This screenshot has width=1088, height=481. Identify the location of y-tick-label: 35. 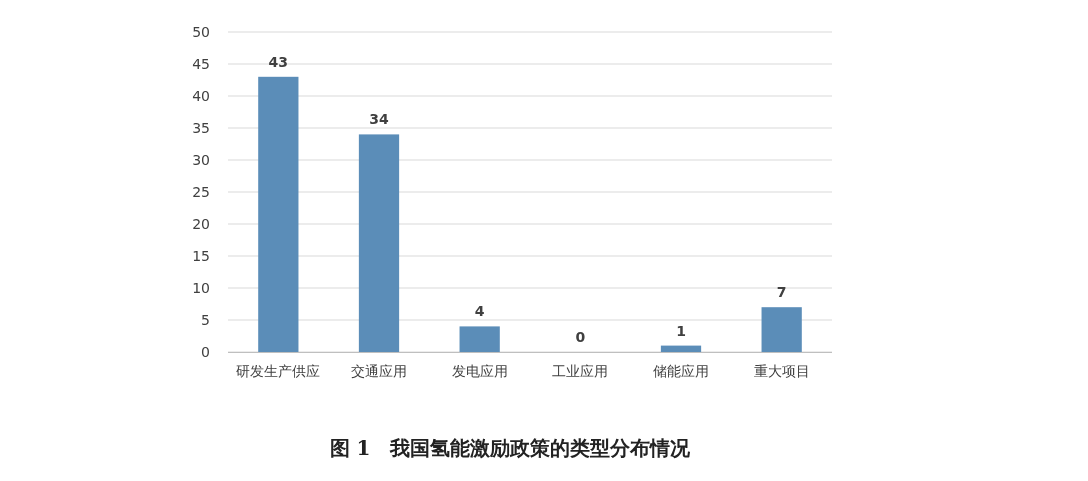
(201, 127).